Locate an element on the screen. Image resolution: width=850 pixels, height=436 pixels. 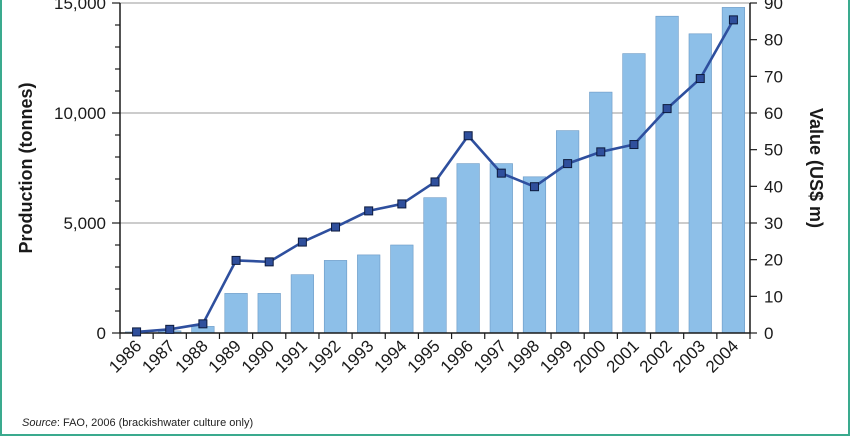
x-tick-label-1991: 1991 is located at coordinates (291, 356).